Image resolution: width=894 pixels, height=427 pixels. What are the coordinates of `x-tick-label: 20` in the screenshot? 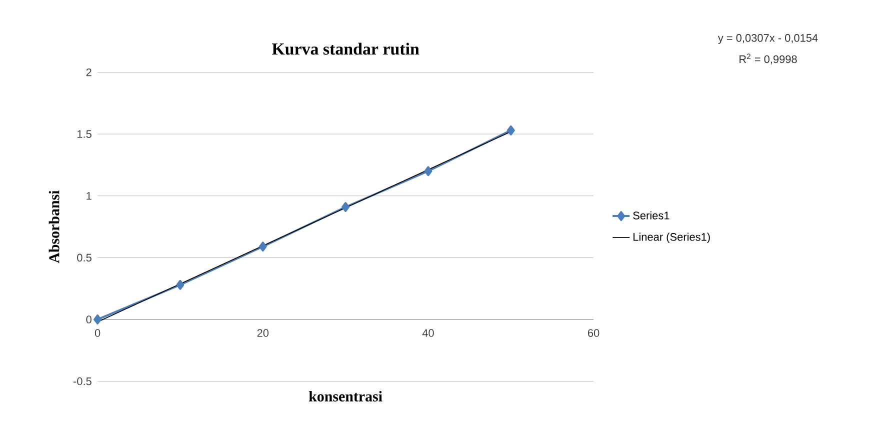 It's located at (263, 333).